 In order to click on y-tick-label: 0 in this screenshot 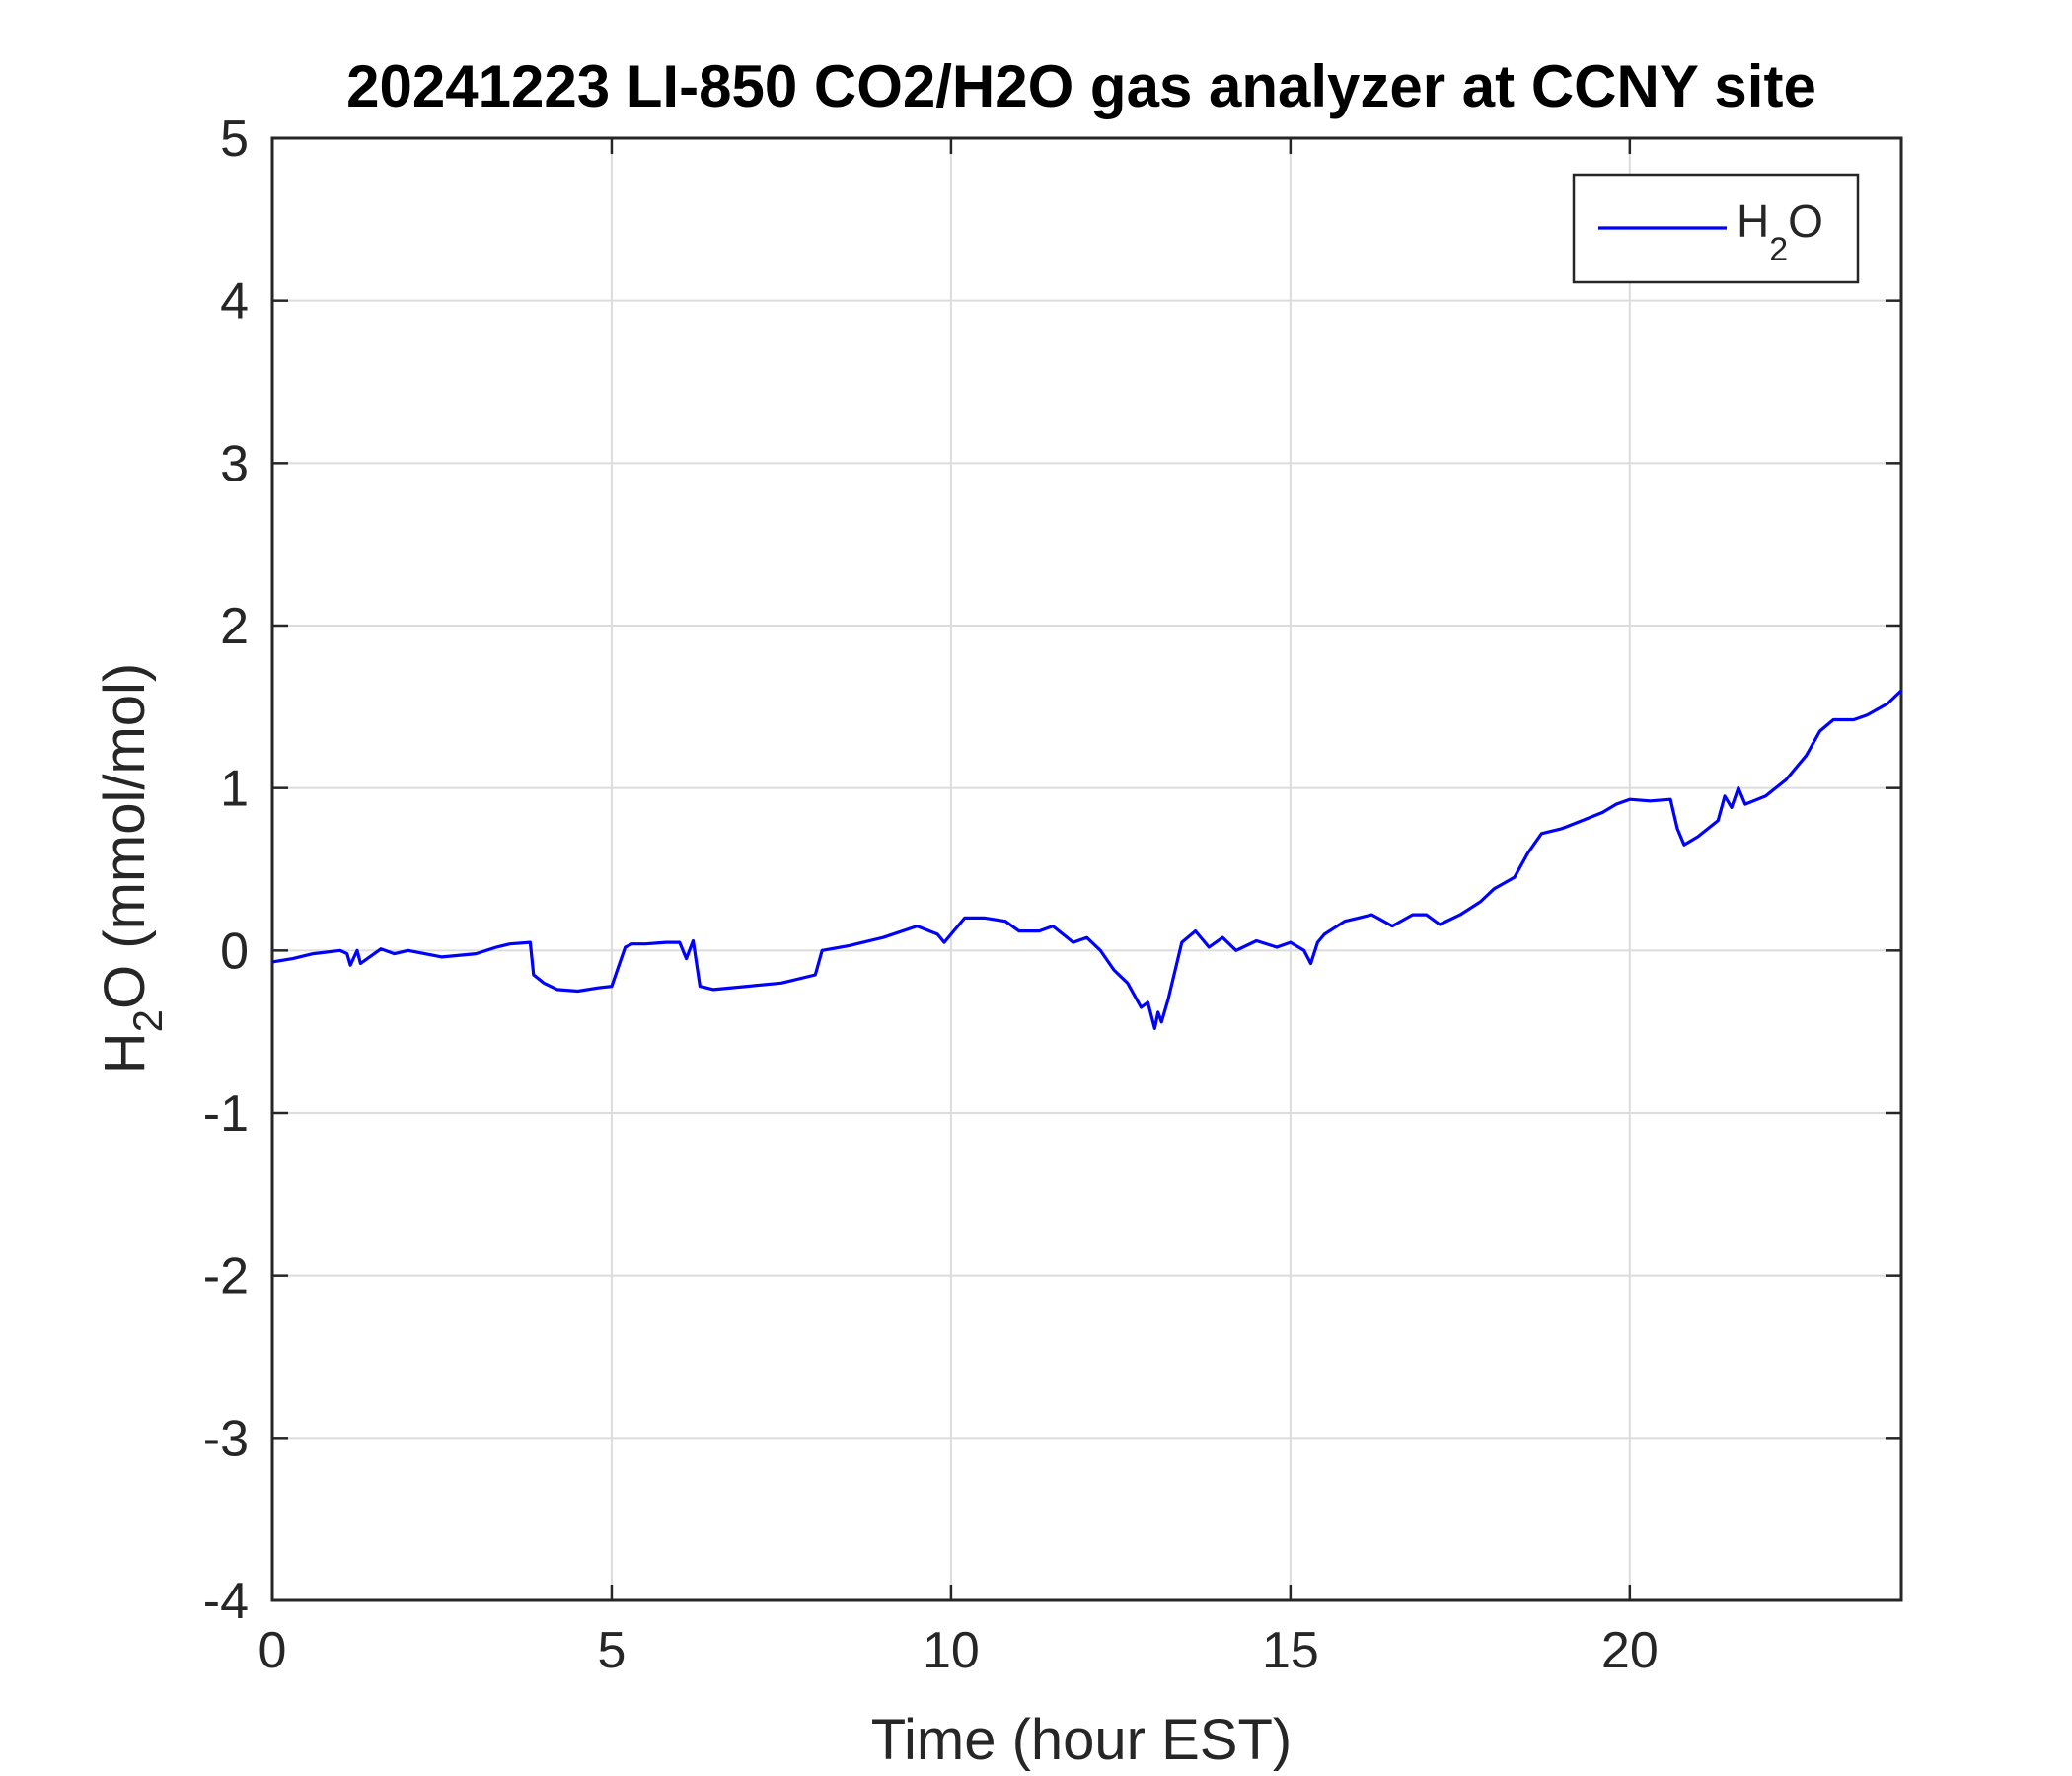, I will do `click(235, 952)`.